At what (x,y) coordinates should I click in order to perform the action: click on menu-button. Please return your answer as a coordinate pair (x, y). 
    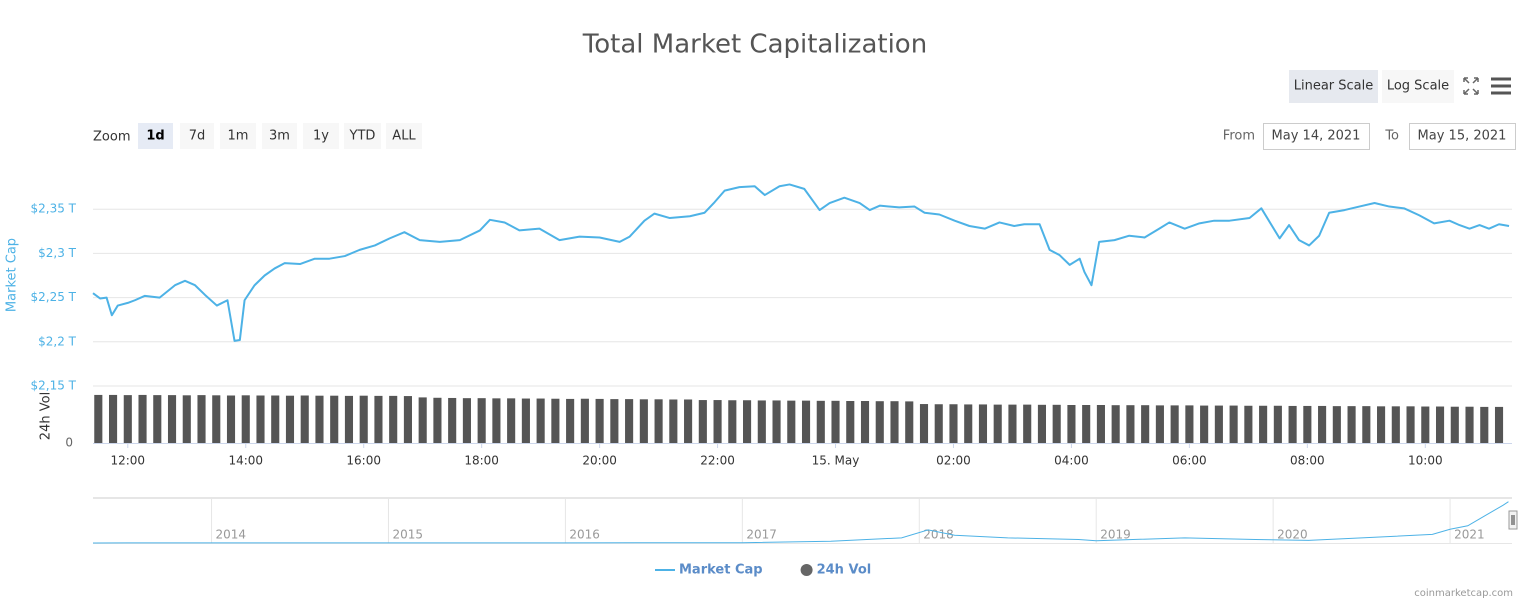
    Looking at the image, I should click on (1501, 86).